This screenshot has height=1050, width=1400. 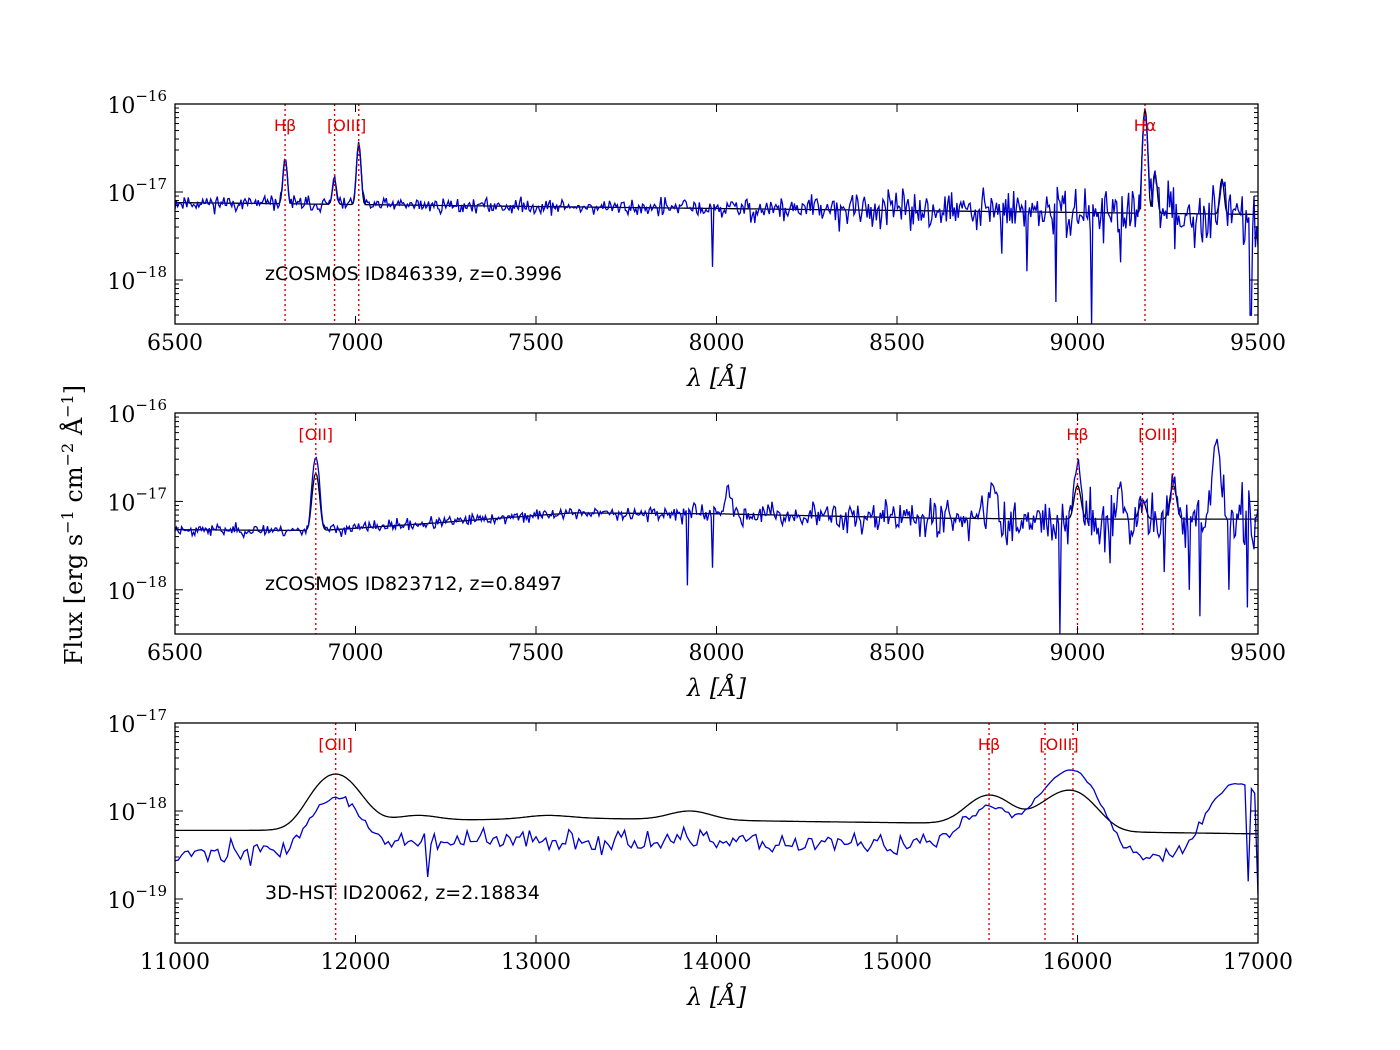 I want to click on shared-ylabel: Flux [erg s−1 cm−2 Å−1], so click(x=73, y=525).